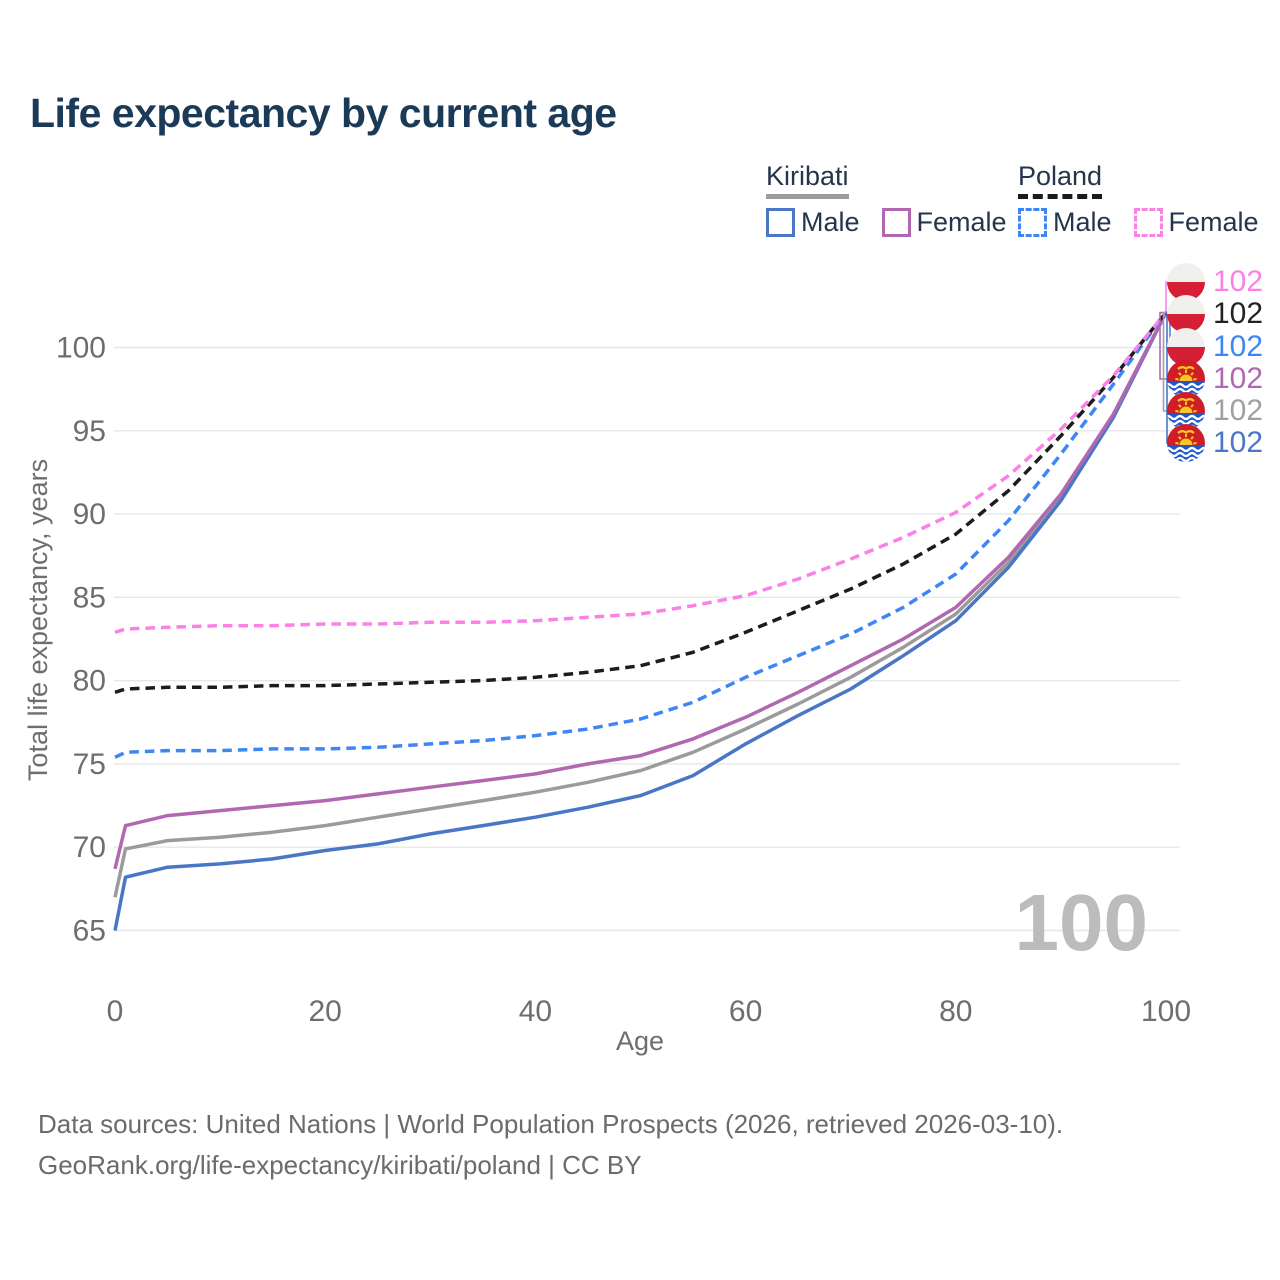 The height and width of the screenshot is (1280, 1280). I want to click on poland-female-swatch-icon, so click(1148, 222).